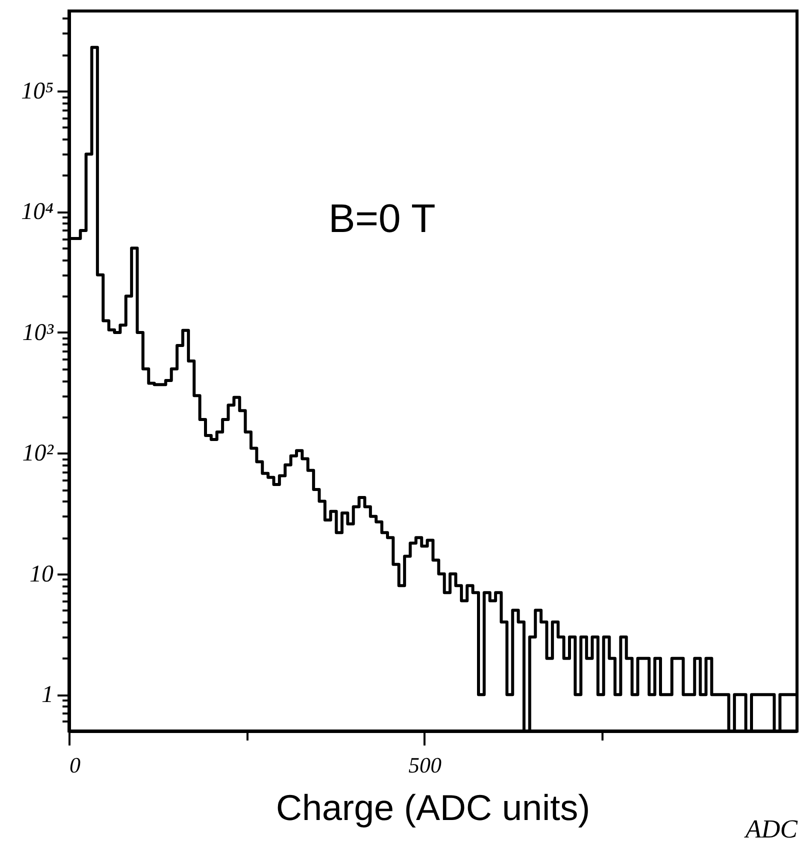 This screenshot has width=799, height=845. What do you see at coordinates (42, 574) in the screenshot?
I see `y-tick-label: 10` at bounding box center [42, 574].